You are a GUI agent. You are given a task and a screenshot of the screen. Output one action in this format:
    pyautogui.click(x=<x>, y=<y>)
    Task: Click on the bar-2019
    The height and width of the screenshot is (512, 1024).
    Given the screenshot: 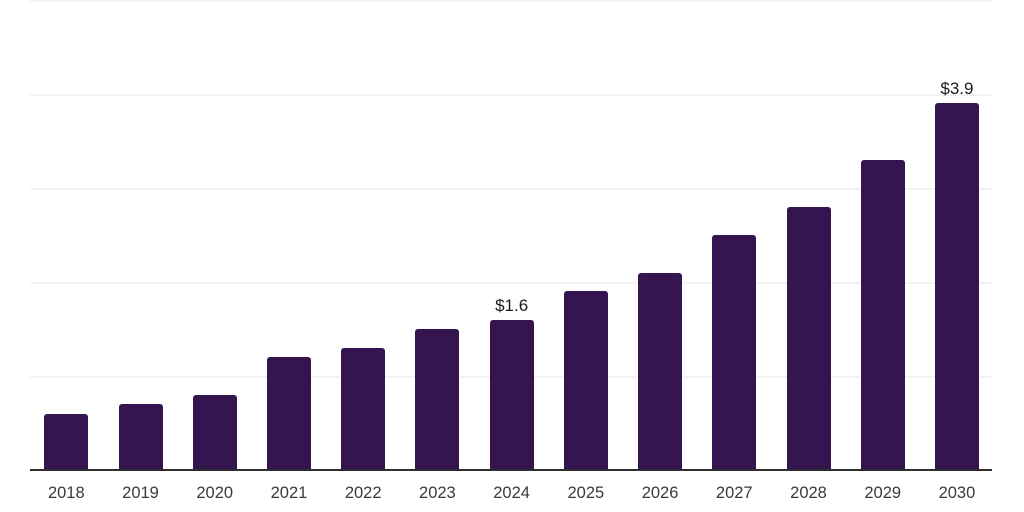 What is the action you would take?
    pyautogui.click(x=140, y=437)
    